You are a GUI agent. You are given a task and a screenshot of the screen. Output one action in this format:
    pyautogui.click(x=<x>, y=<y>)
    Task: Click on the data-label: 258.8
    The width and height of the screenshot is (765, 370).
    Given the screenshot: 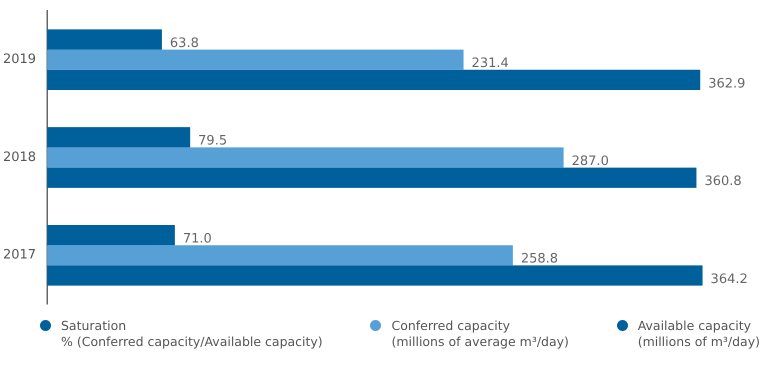 What is the action you would take?
    pyautogui.click(x=539, y=259)
    